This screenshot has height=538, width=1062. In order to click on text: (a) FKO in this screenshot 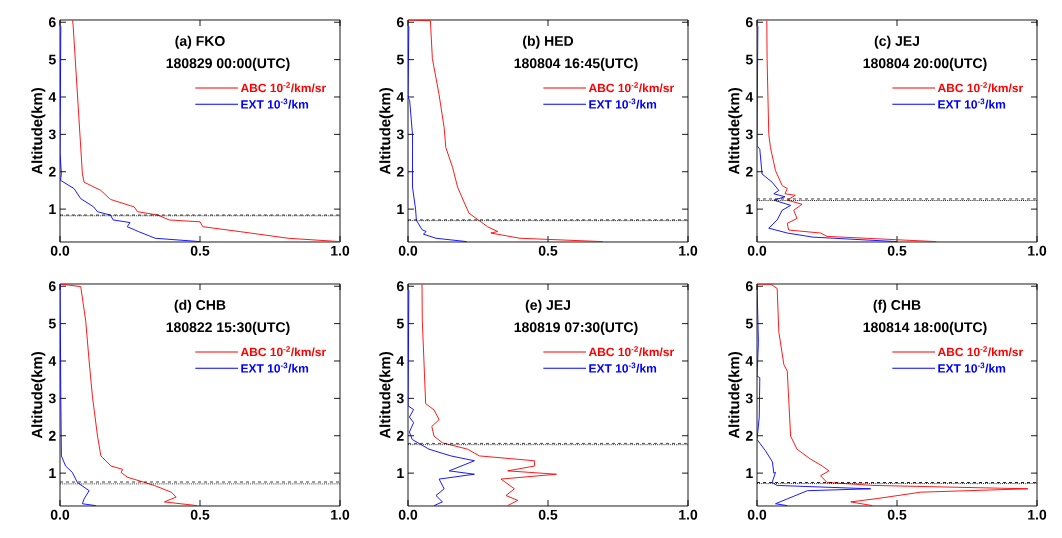, I will do `click(200, 42)`.